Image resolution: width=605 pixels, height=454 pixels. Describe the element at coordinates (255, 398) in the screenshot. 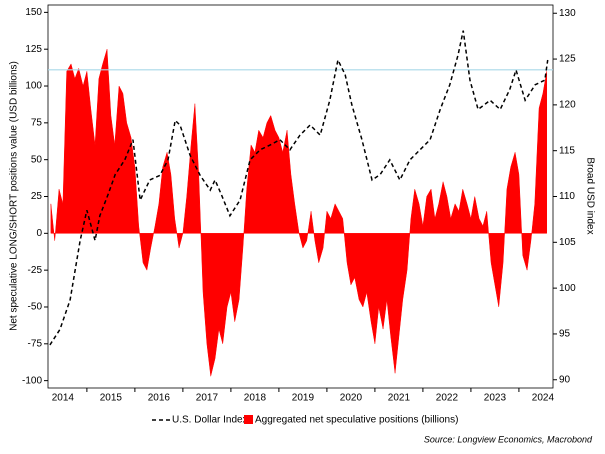

I see `x-tick-label: 2018` at that location.